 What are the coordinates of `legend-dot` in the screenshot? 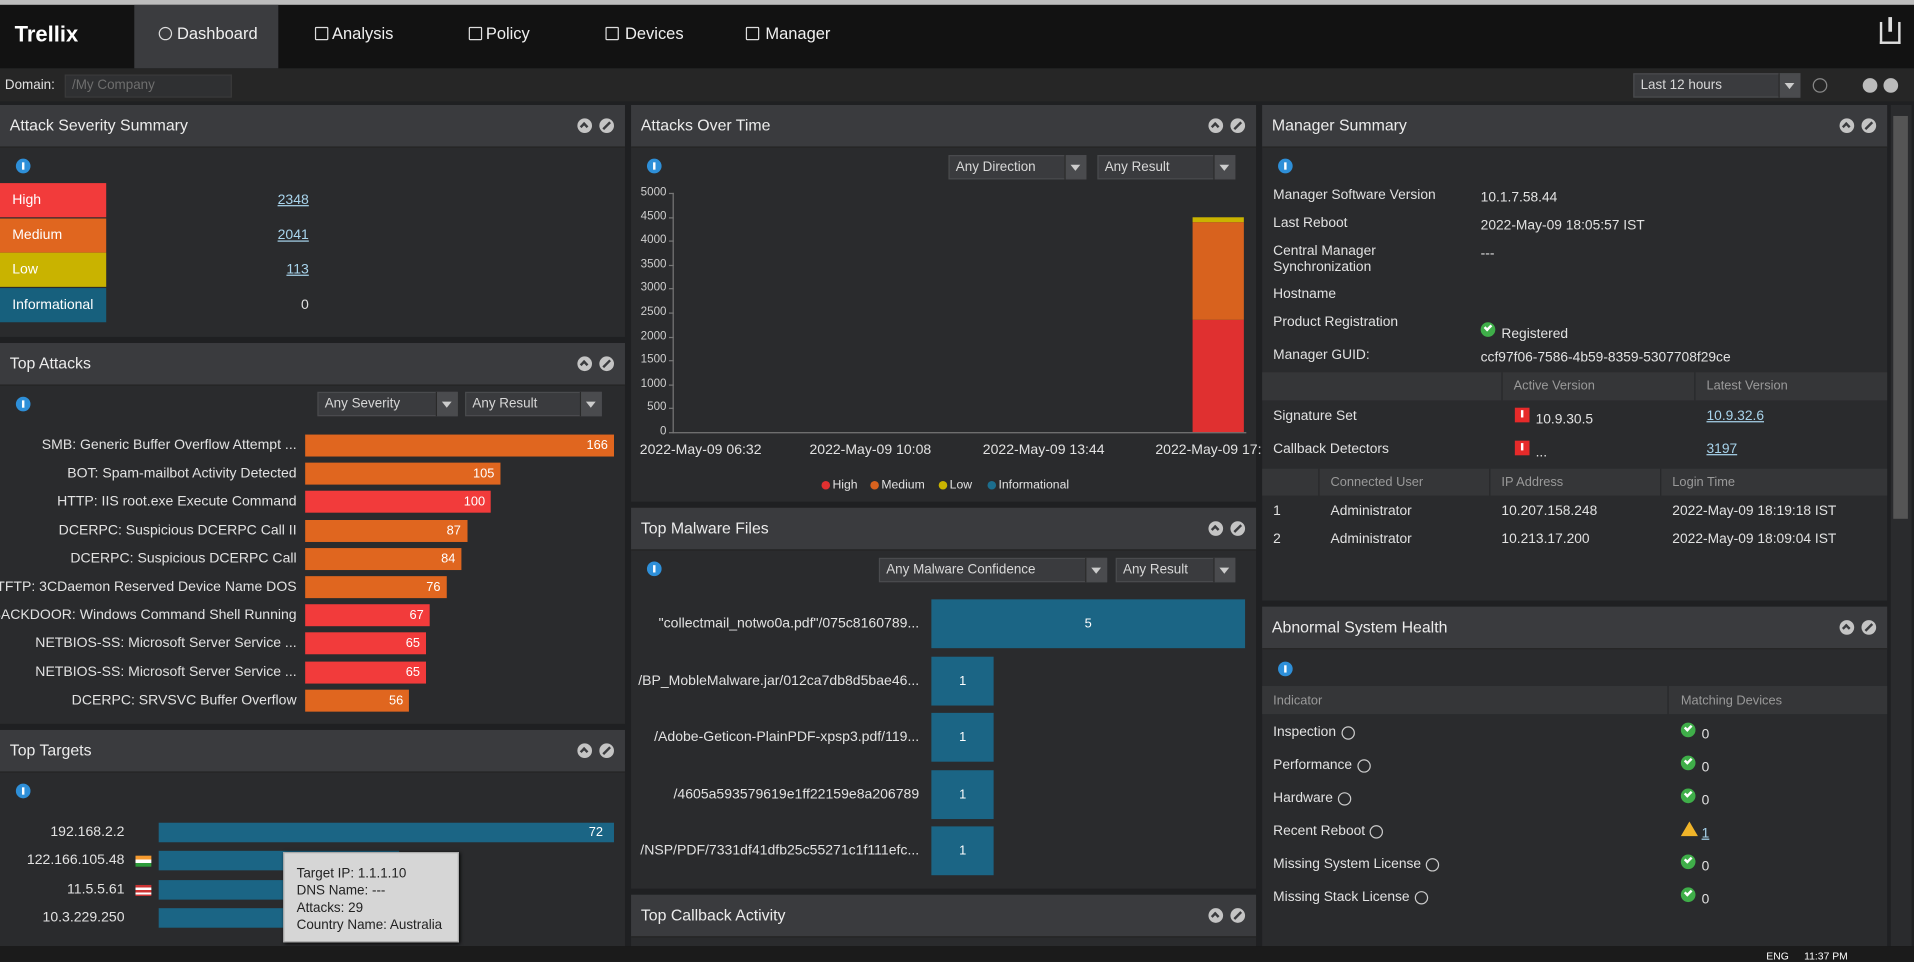 It's located at (825, 484).